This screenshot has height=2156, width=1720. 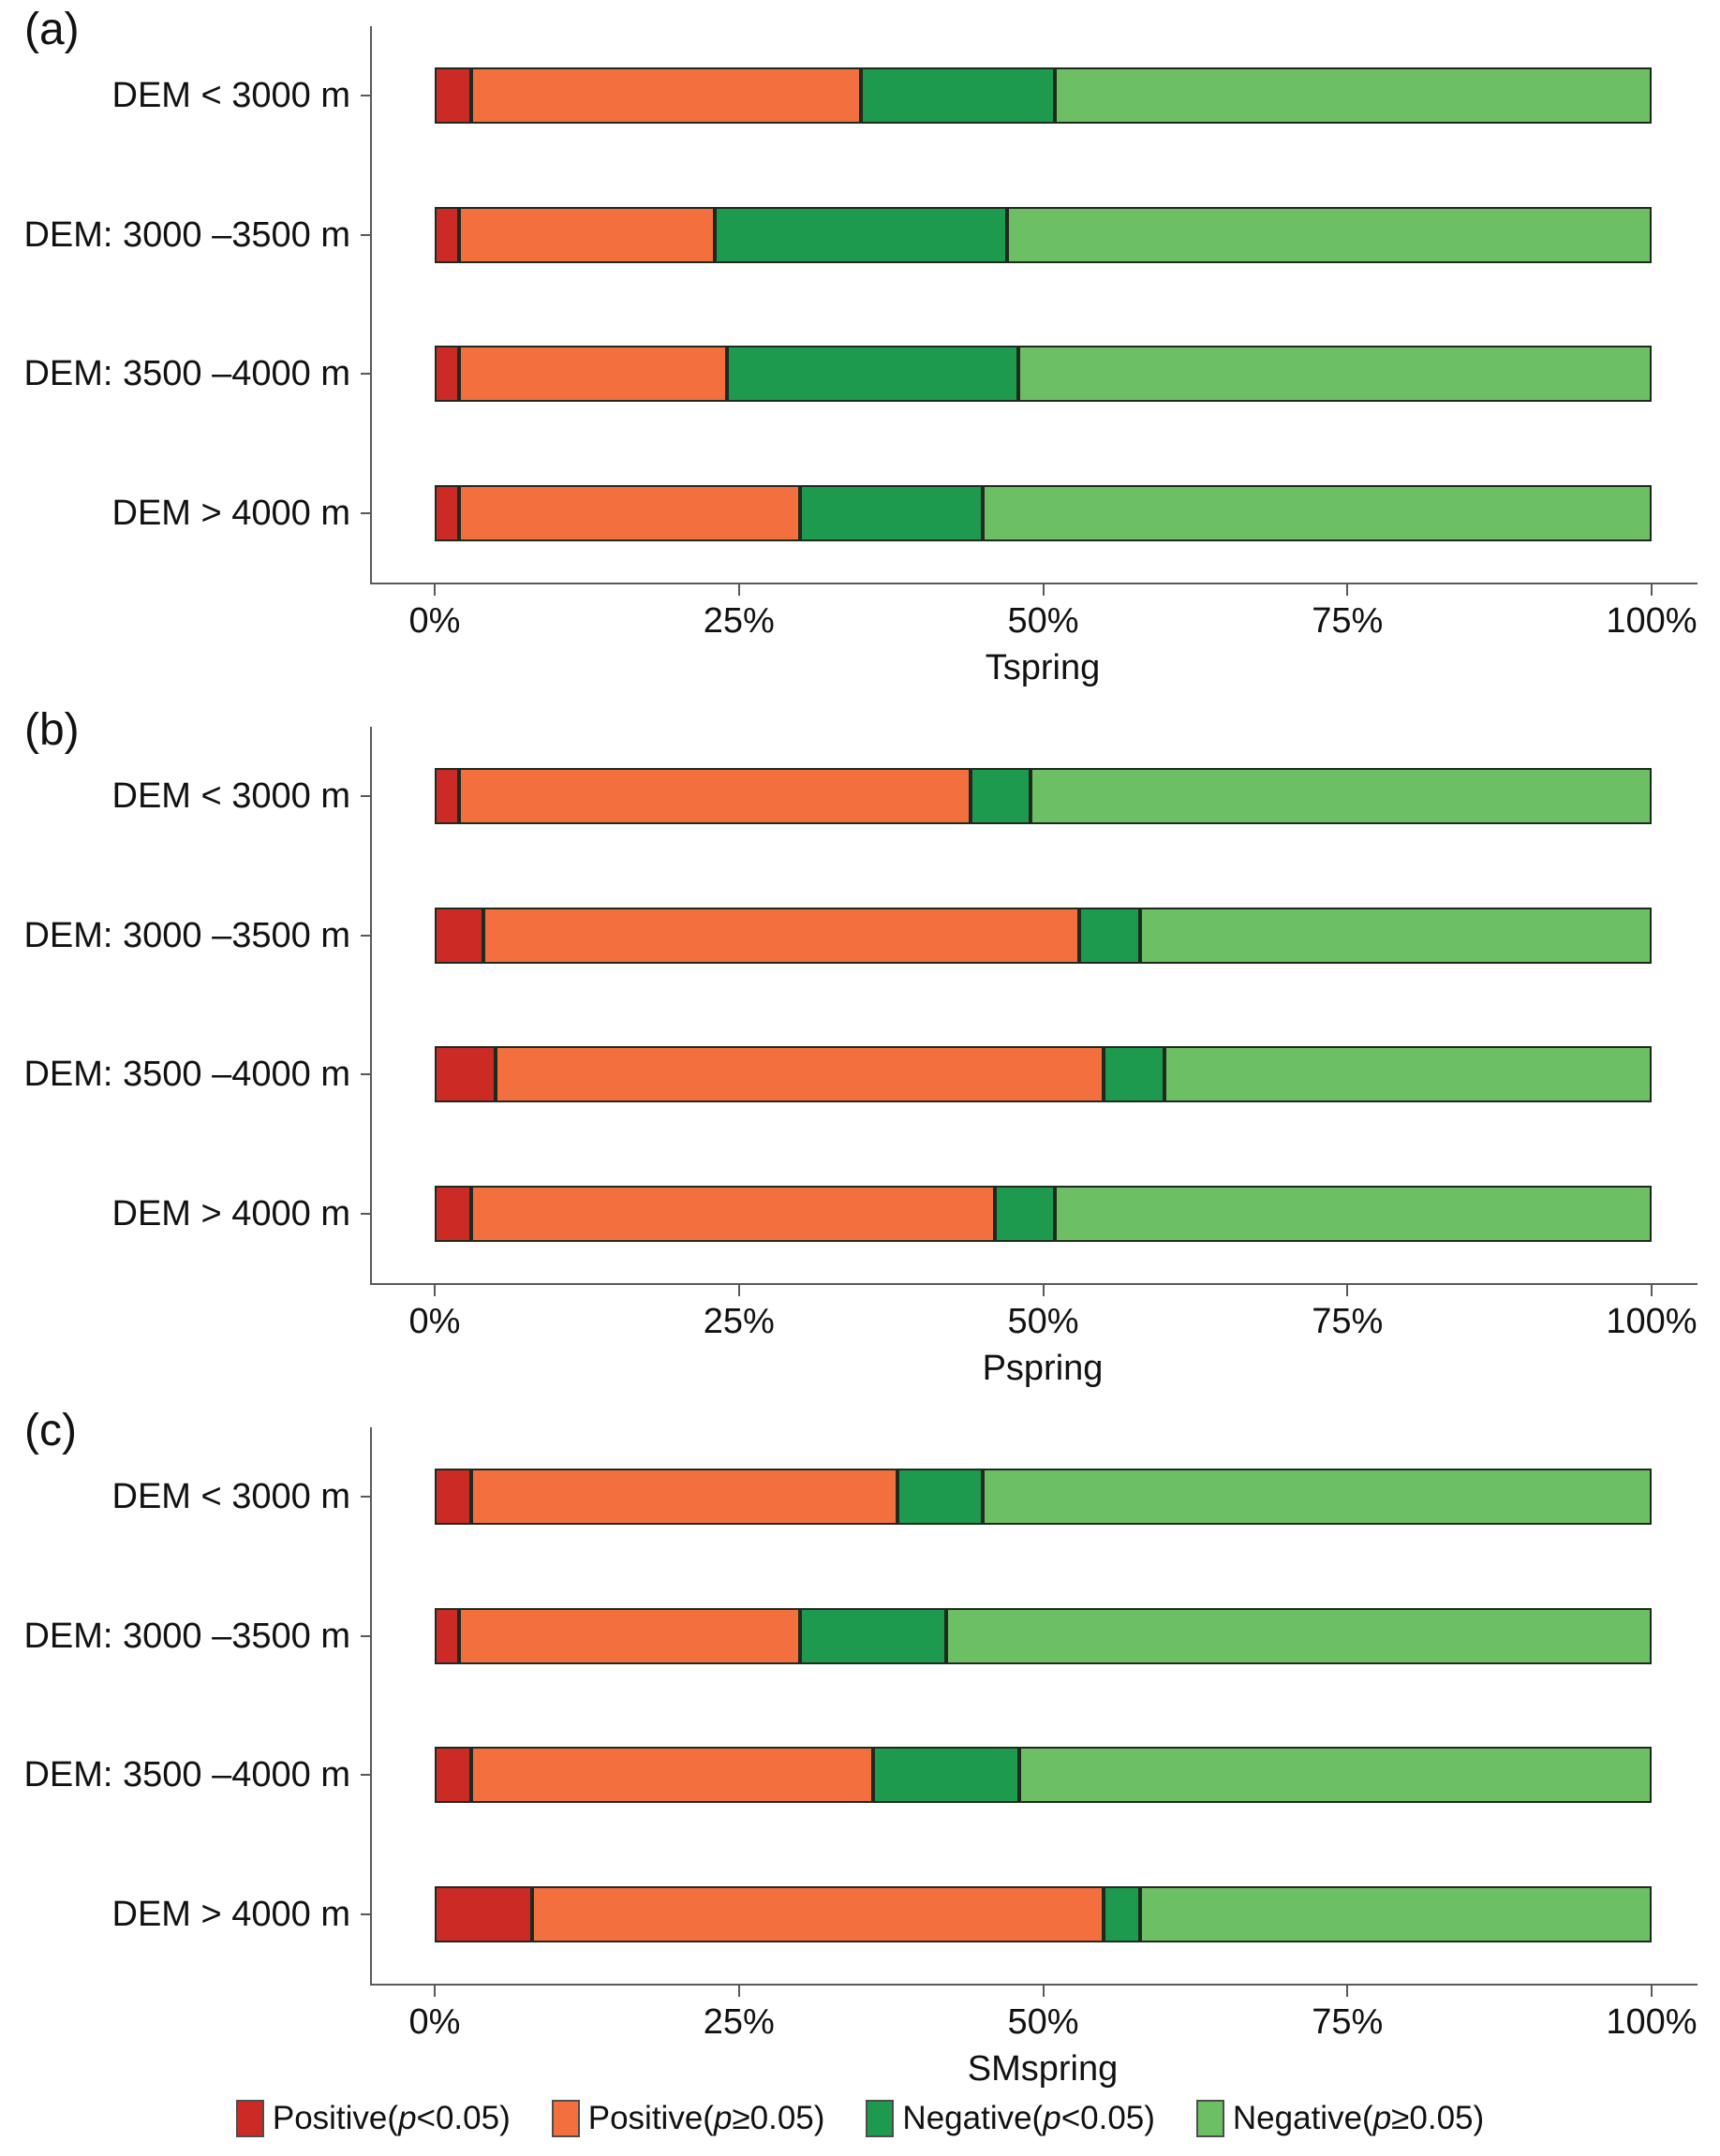 I want to click on panel-c-x-axis-line, so click(x=1034, y=1985).